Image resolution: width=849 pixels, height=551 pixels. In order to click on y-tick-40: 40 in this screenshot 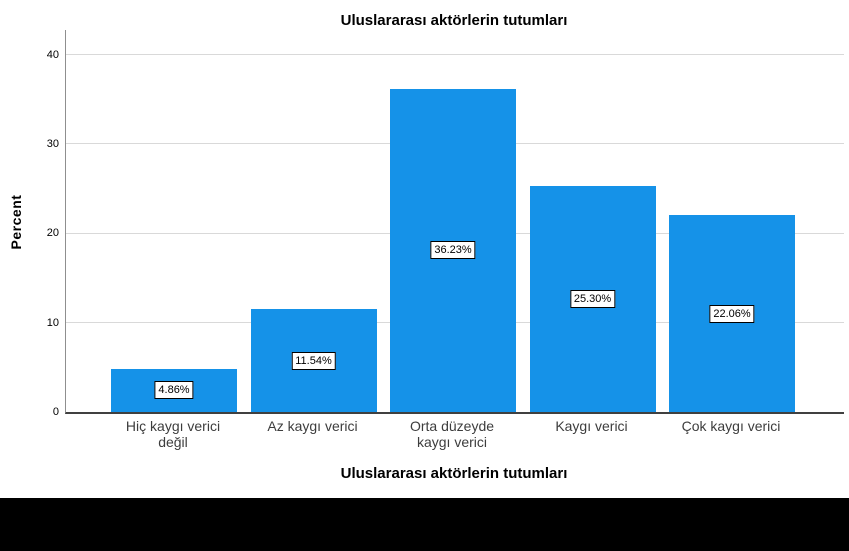, I will do `click(52, 54)`.